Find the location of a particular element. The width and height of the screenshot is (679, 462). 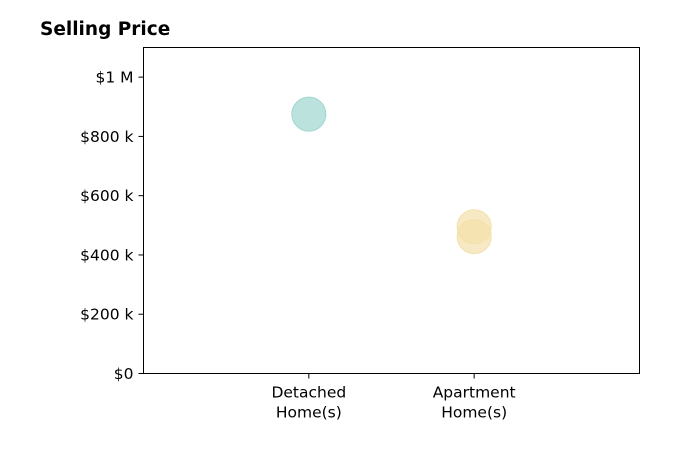

x-axis: Detached Home(s) Apartment Home(s) is located at coordinates (393, 397).